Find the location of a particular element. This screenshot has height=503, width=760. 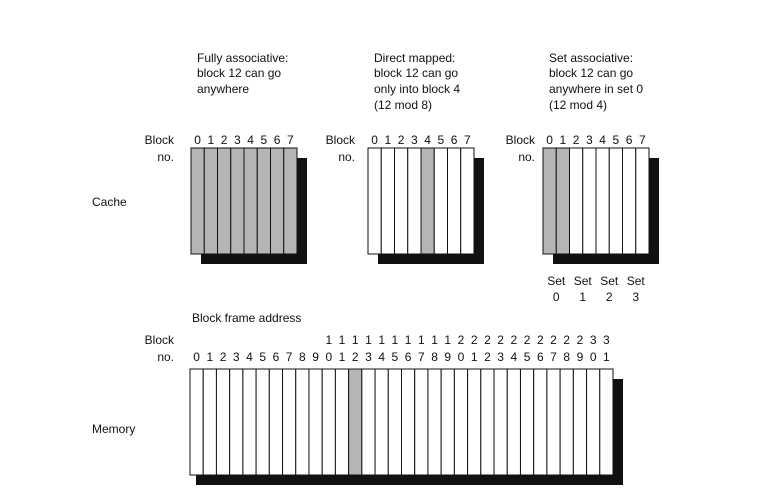

memory-block-units-29: 9 is located at coordinates (580, 357).